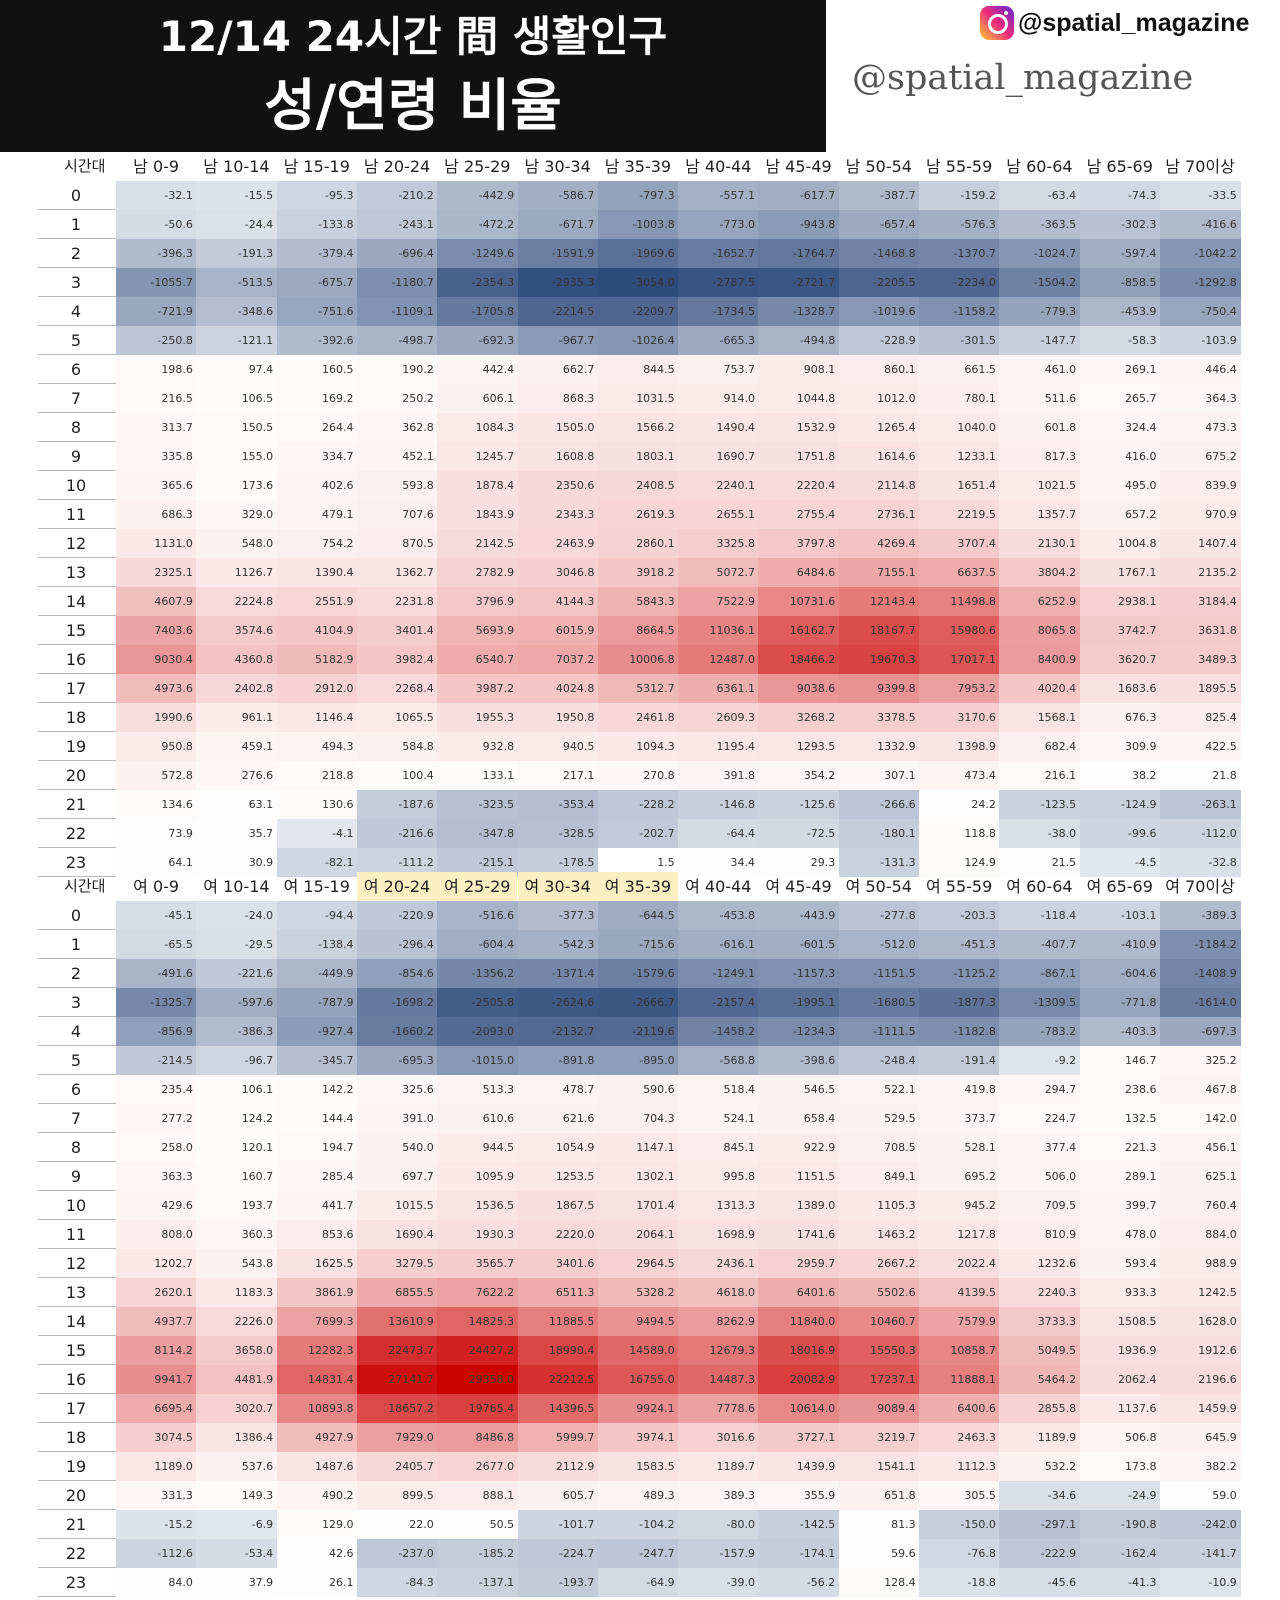 The width and height of the screenshot is (1280, 1600). Describe the element at coordinates (478, 427) in the screenshot. I see `heatmap-cell-m-8-4: 1084.3` at that location.